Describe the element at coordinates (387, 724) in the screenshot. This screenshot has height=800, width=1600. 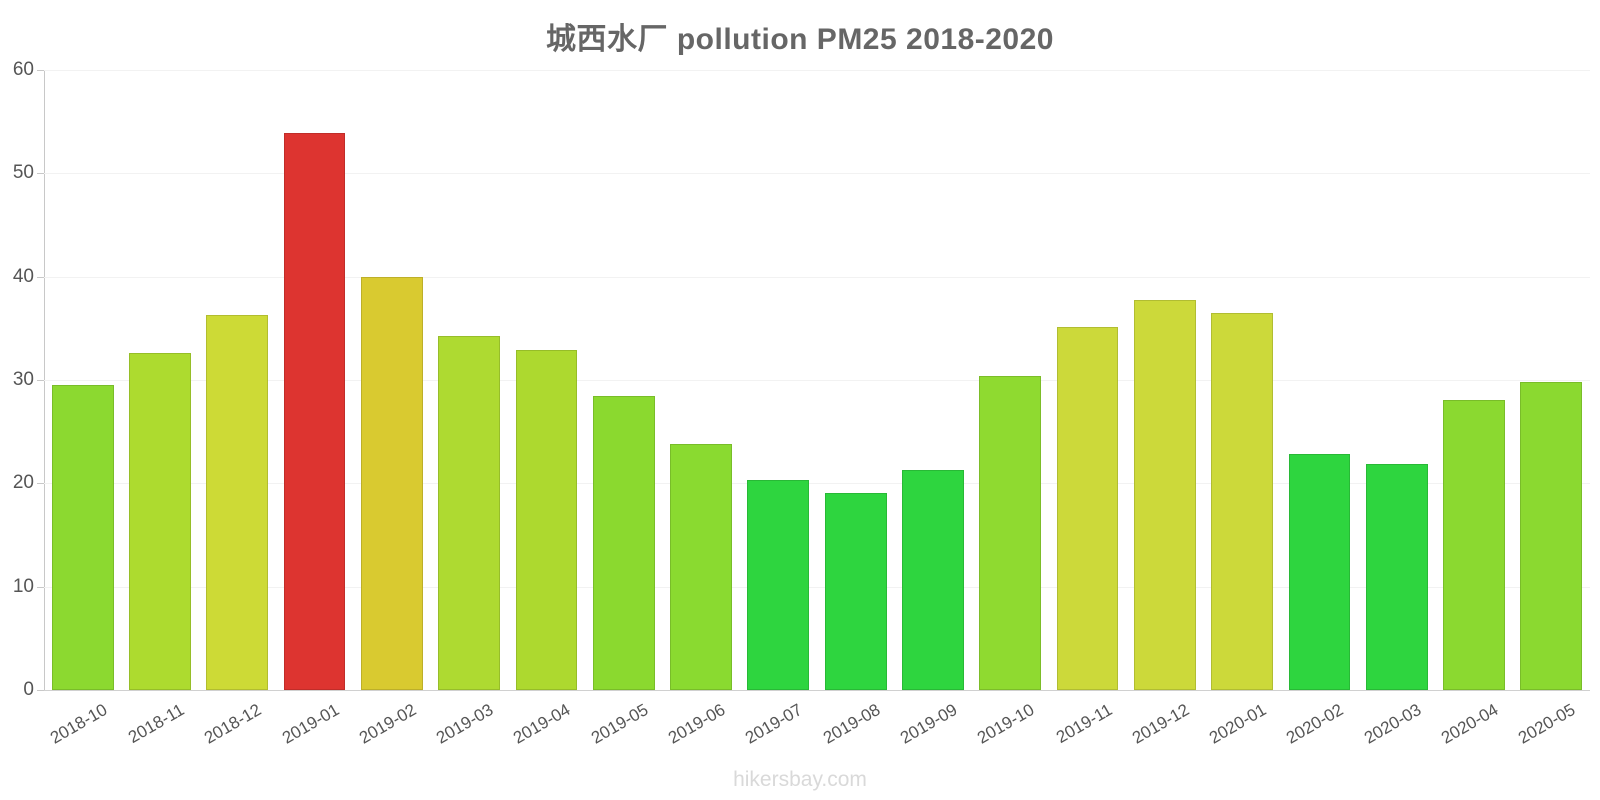
I see `x-tick-label: 2019-02` at that location.